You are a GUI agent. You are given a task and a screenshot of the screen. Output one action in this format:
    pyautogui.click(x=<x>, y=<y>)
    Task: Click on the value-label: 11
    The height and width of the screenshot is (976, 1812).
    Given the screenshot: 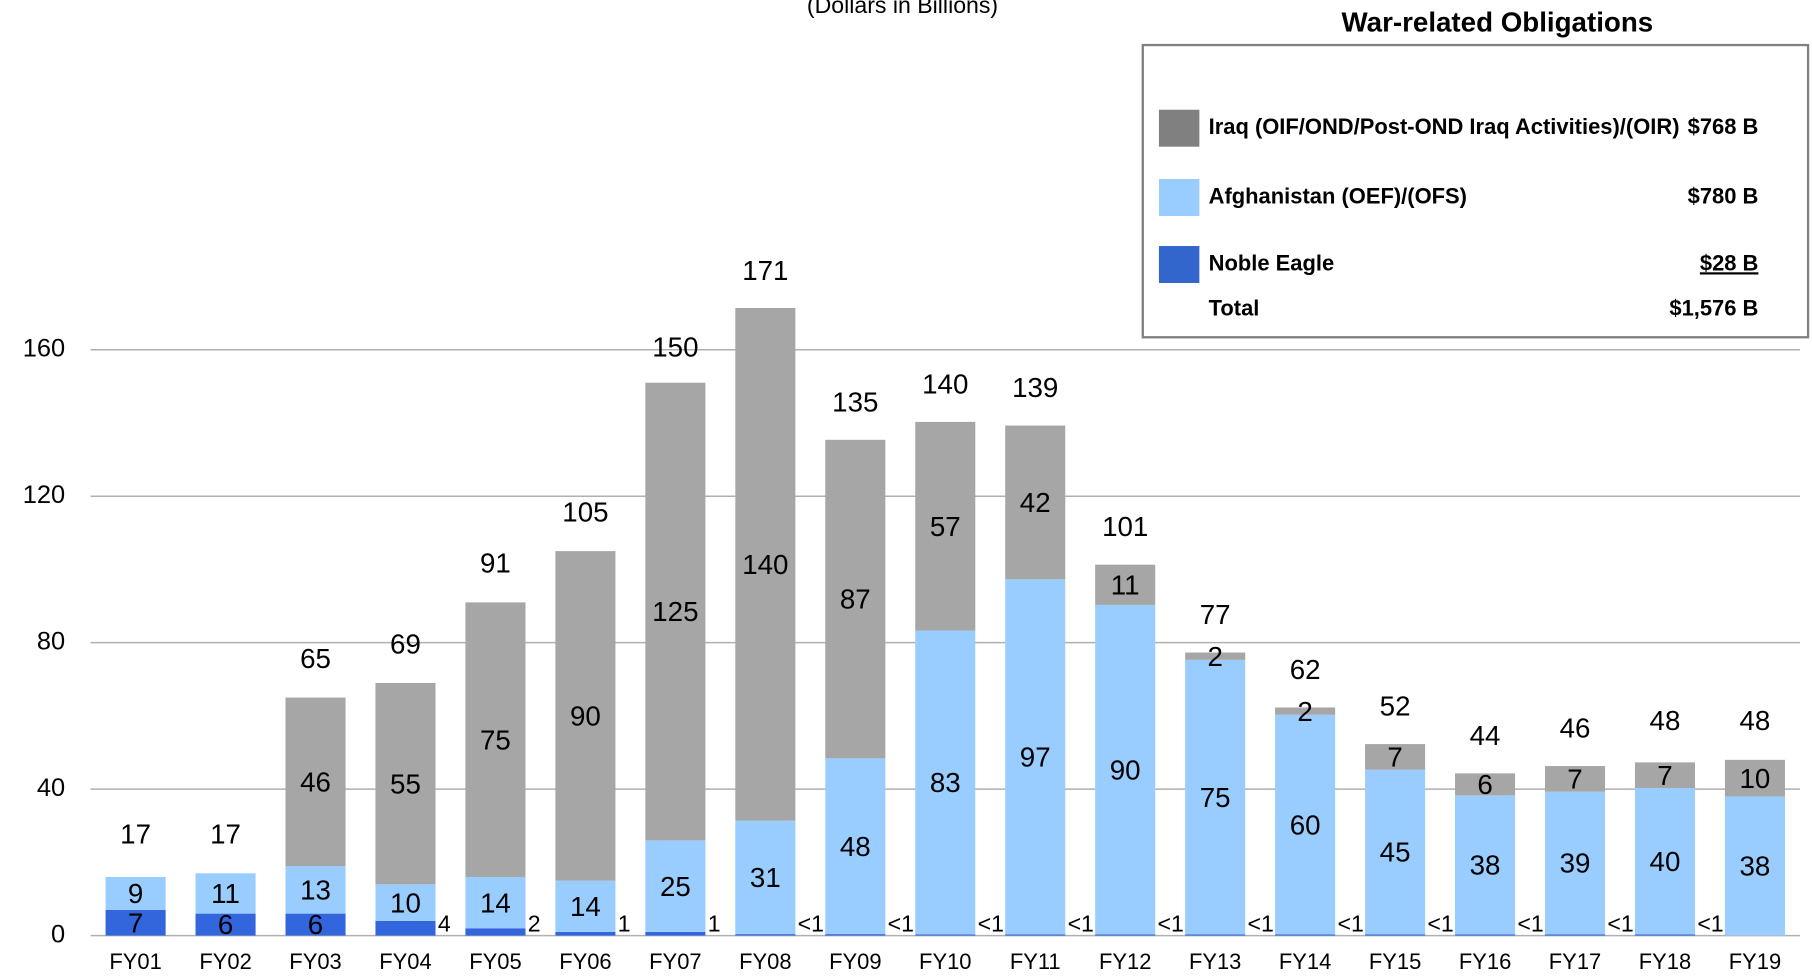 What is the action you would take?
    pyautogui.click(x=225, y=893)
    